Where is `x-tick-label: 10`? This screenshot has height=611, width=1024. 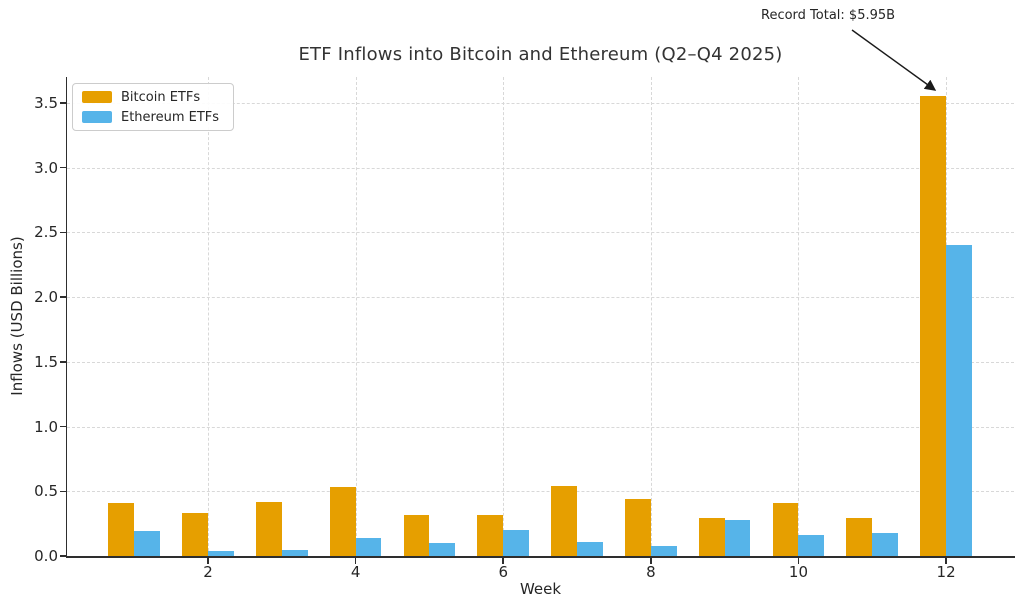 x-tick-label: 10 is located at coordinates (798, 572).